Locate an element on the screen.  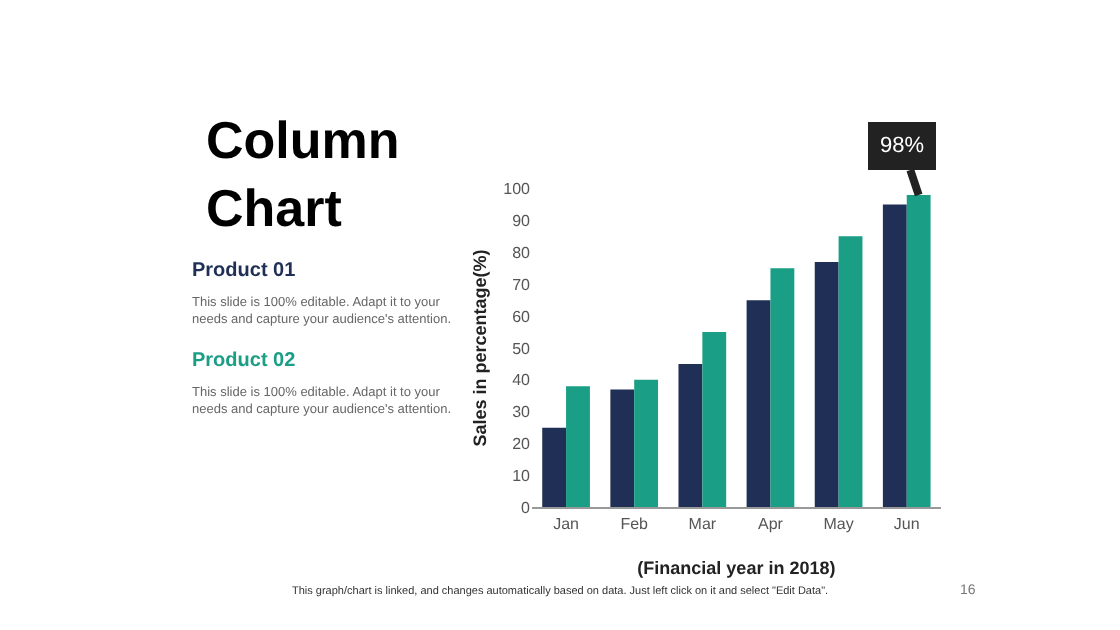
y-tick-label: 40 is located at coordinates (522, 380).